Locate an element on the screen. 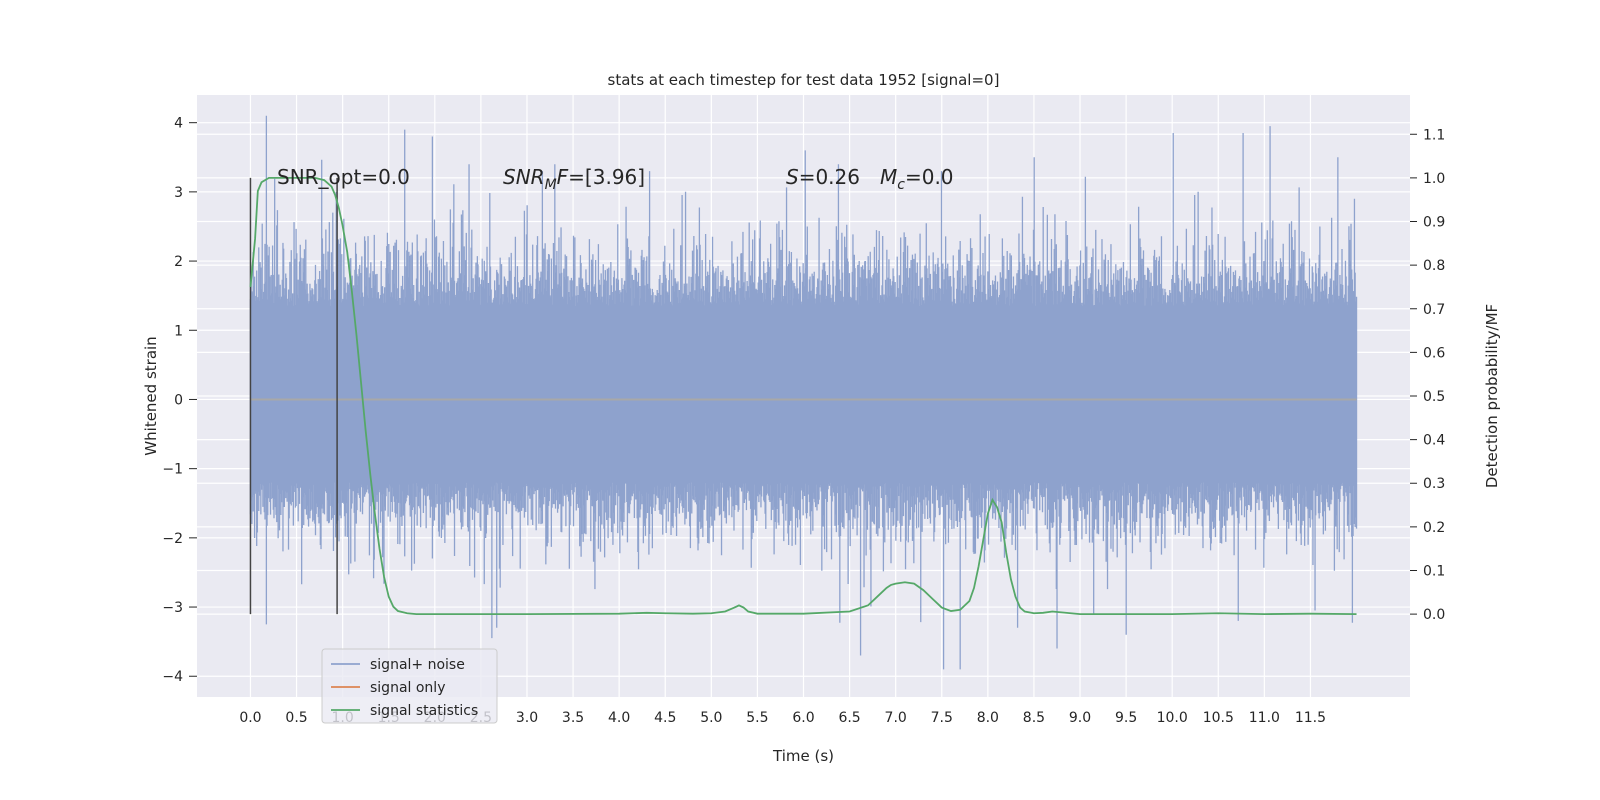 Image resolution: width=1600 pixels, height=800 pixels. annotation-snr-opt: SNR_opt=0.0 is located at coordinates (343, 177).